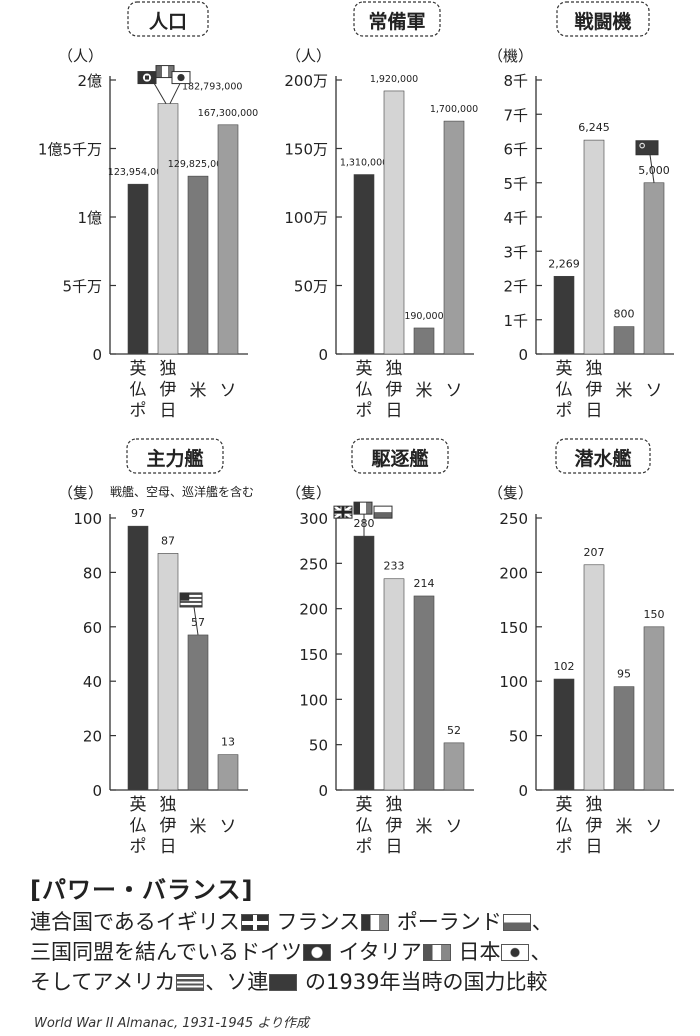 The width and height of the screenshot is (700, 1036). What do you see at coordinates (363, 519) in the screenshot?
I see `uk-france-poland-flags` at bounding box center [363, 519].